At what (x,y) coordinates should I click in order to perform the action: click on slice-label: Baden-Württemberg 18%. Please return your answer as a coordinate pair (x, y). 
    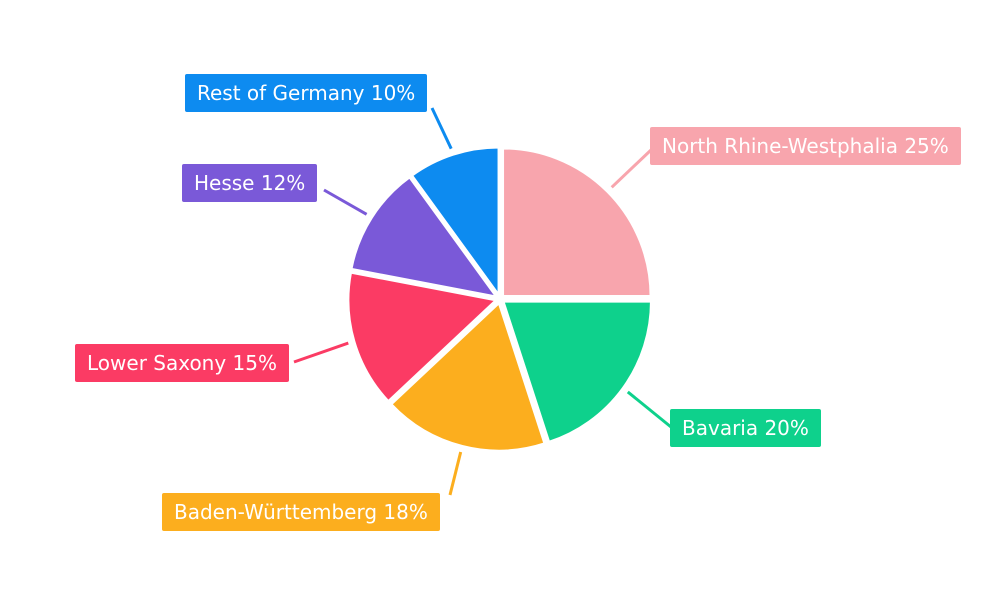
    Looking at the image, I should click on (301, 512).